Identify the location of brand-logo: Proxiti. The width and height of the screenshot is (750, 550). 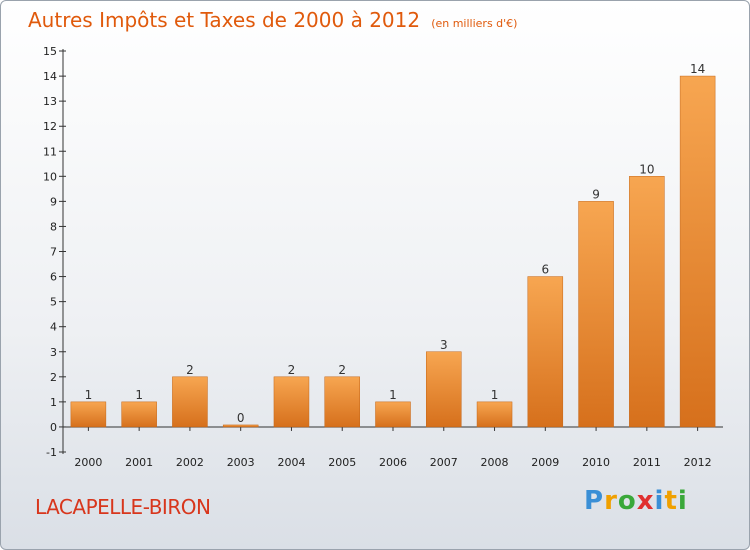
(636, 501).